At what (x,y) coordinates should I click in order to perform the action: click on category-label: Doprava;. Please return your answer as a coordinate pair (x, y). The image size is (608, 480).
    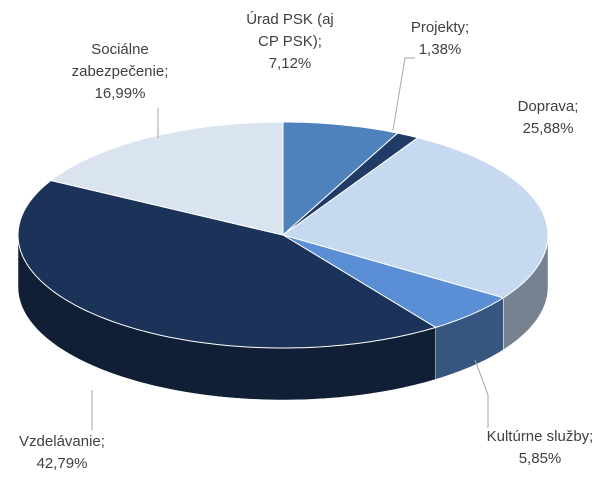
    Looking at the image, I should click on (548, 106).